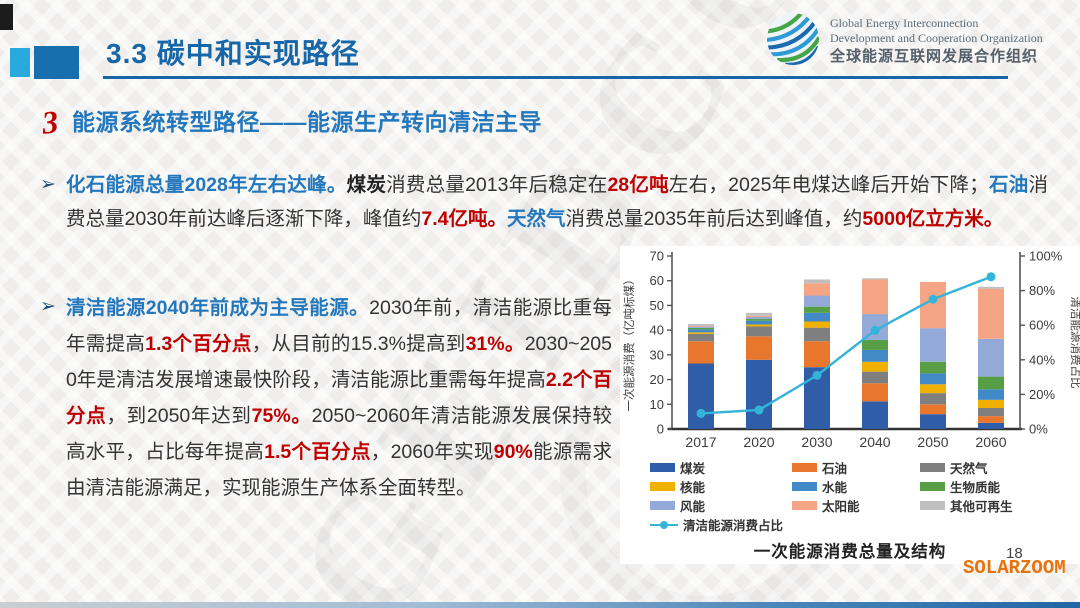 The width and height of the screenshot is (1080, 608). Describe the element at coordinates (856, 468) in the screenshot. I see `legend-item-石油: 石油` at that location.